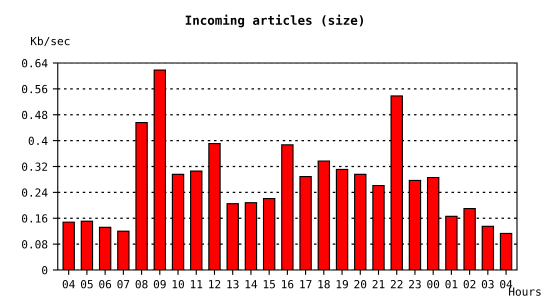 Image resolution: width=550 pixels, height=300 pixels. What do you see at coordinates (105, 284) in the screenshot?
I see `x-tick-label: 06` at bounding box center [105, 284].